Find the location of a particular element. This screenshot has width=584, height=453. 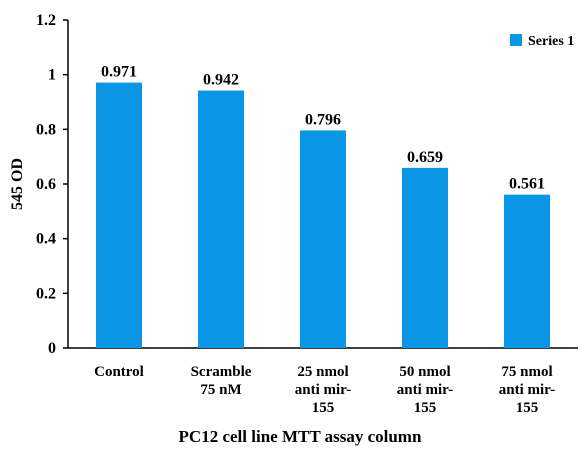

x-tick-label: 75 nmol is located at coordinates (526, 372).